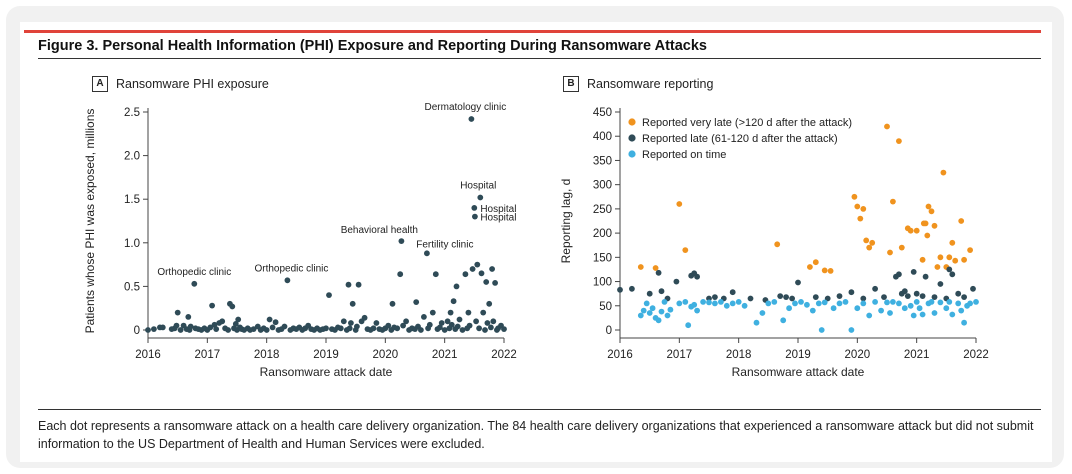  Describe the element at coordinates (291, 268) in the screenshot. I see `annotation-label: Orthopedic clinic` at that location.